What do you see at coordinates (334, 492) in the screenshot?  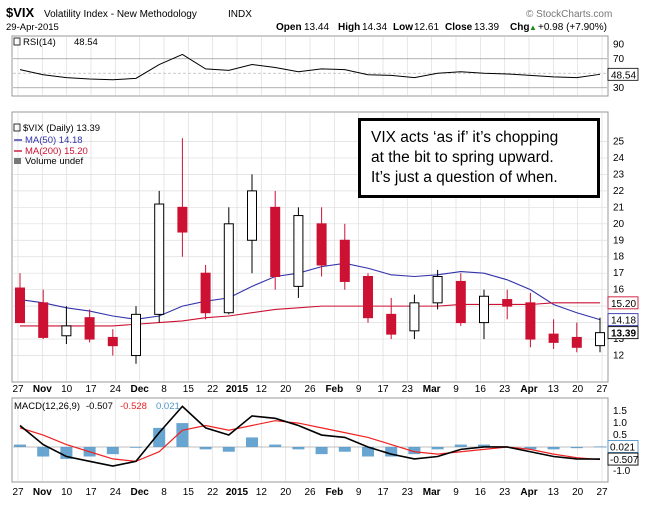 I see `x-tick-label: Feb` at bounding box center [334, 492].